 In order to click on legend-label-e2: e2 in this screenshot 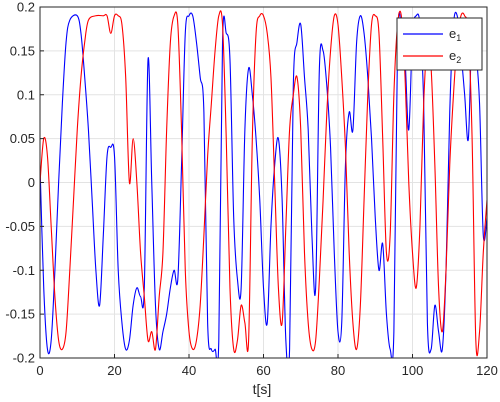, I will do `click(455, 56)`.